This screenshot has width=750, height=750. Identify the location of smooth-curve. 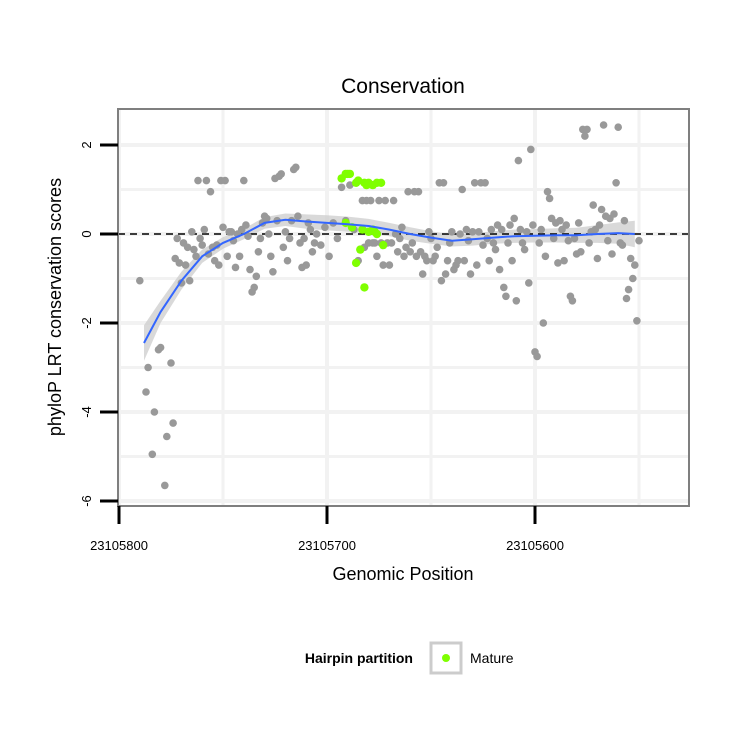
(389, 281).